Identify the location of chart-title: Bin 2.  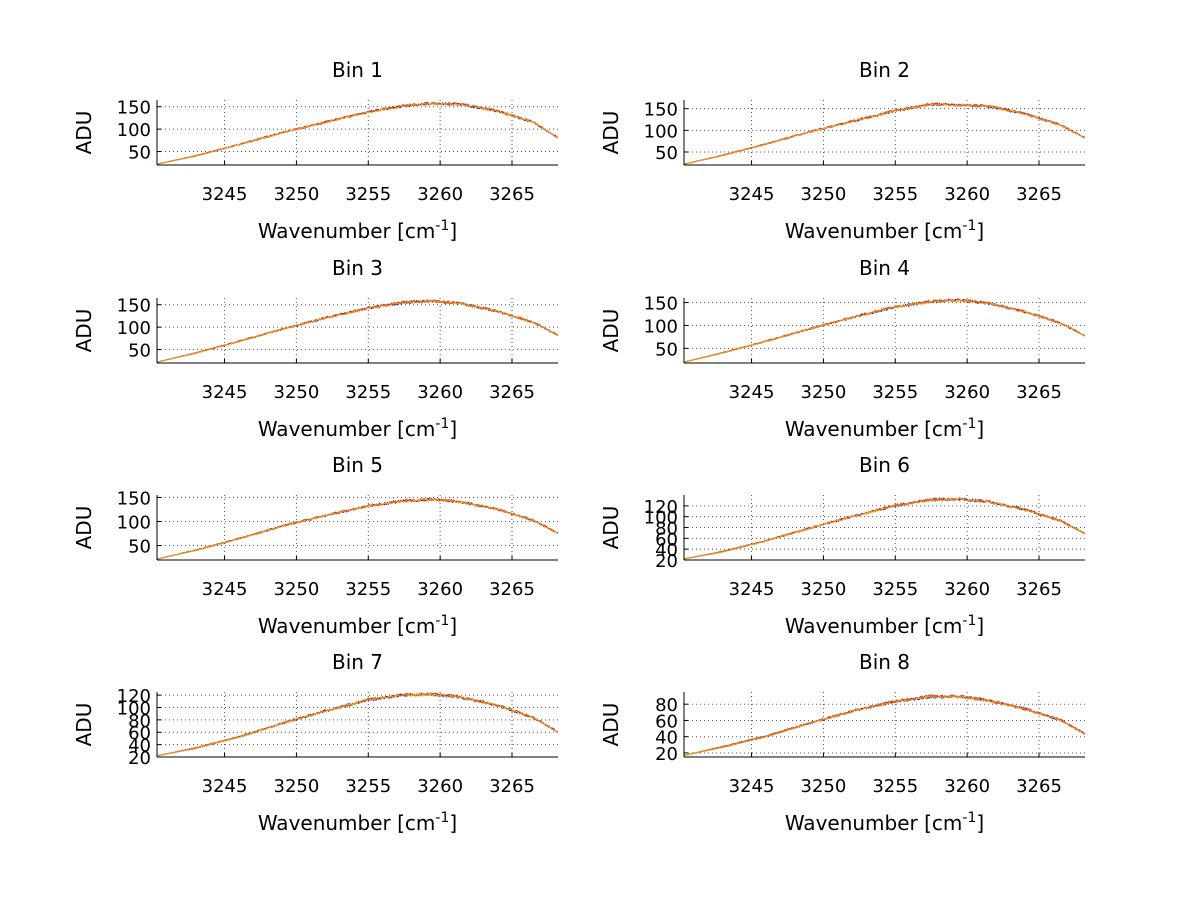
(884, 70).